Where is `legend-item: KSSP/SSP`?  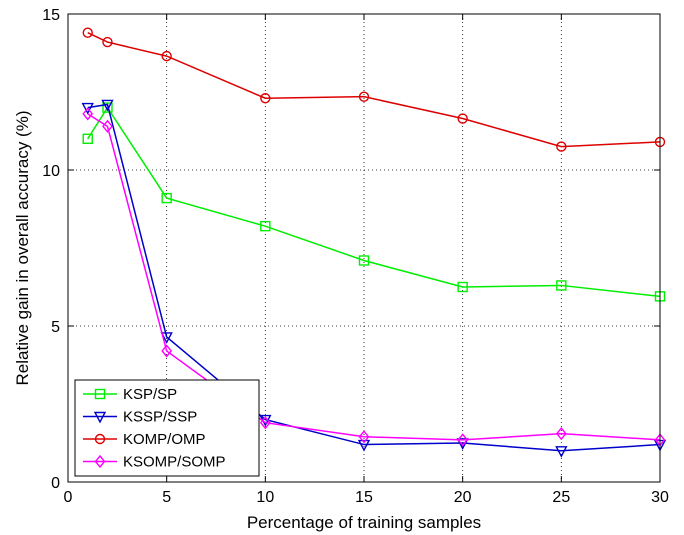 legend-item: KSSP/SSP is located at coordinates (140, 417).